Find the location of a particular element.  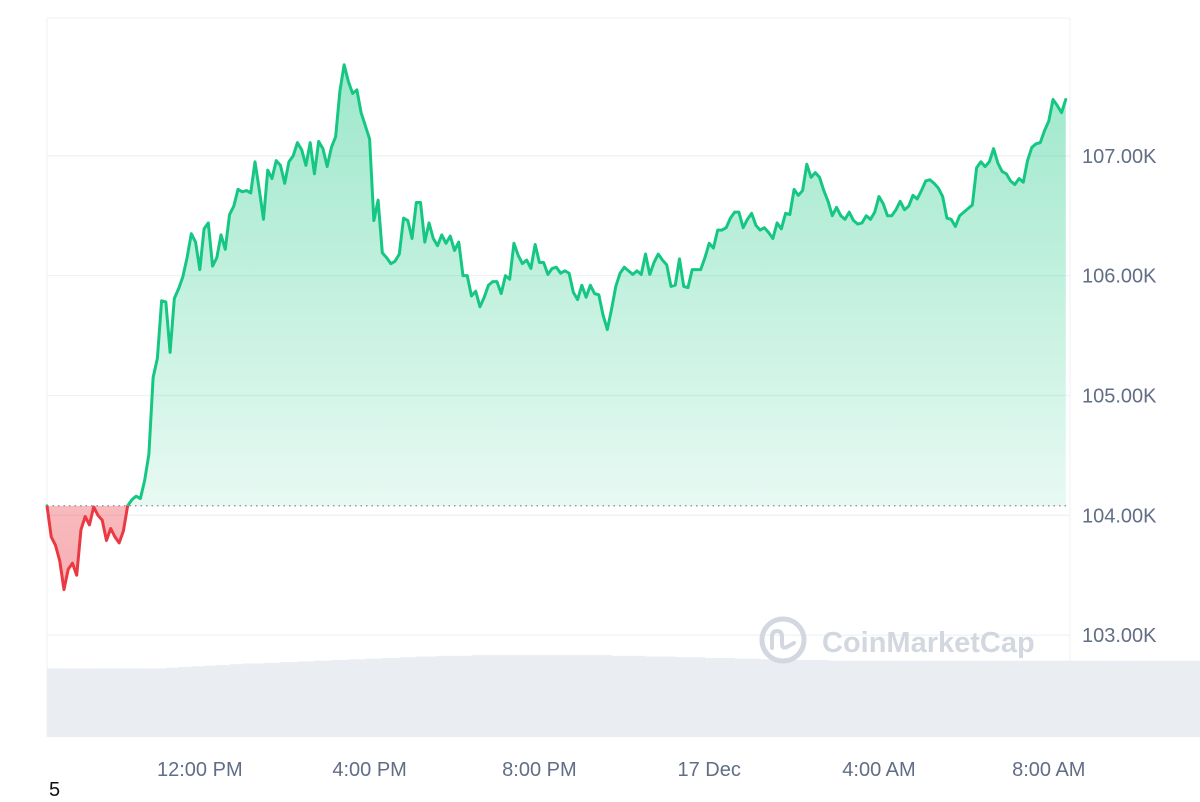

y-tick-label: 104.00K is located at coordinates (1119, 516).